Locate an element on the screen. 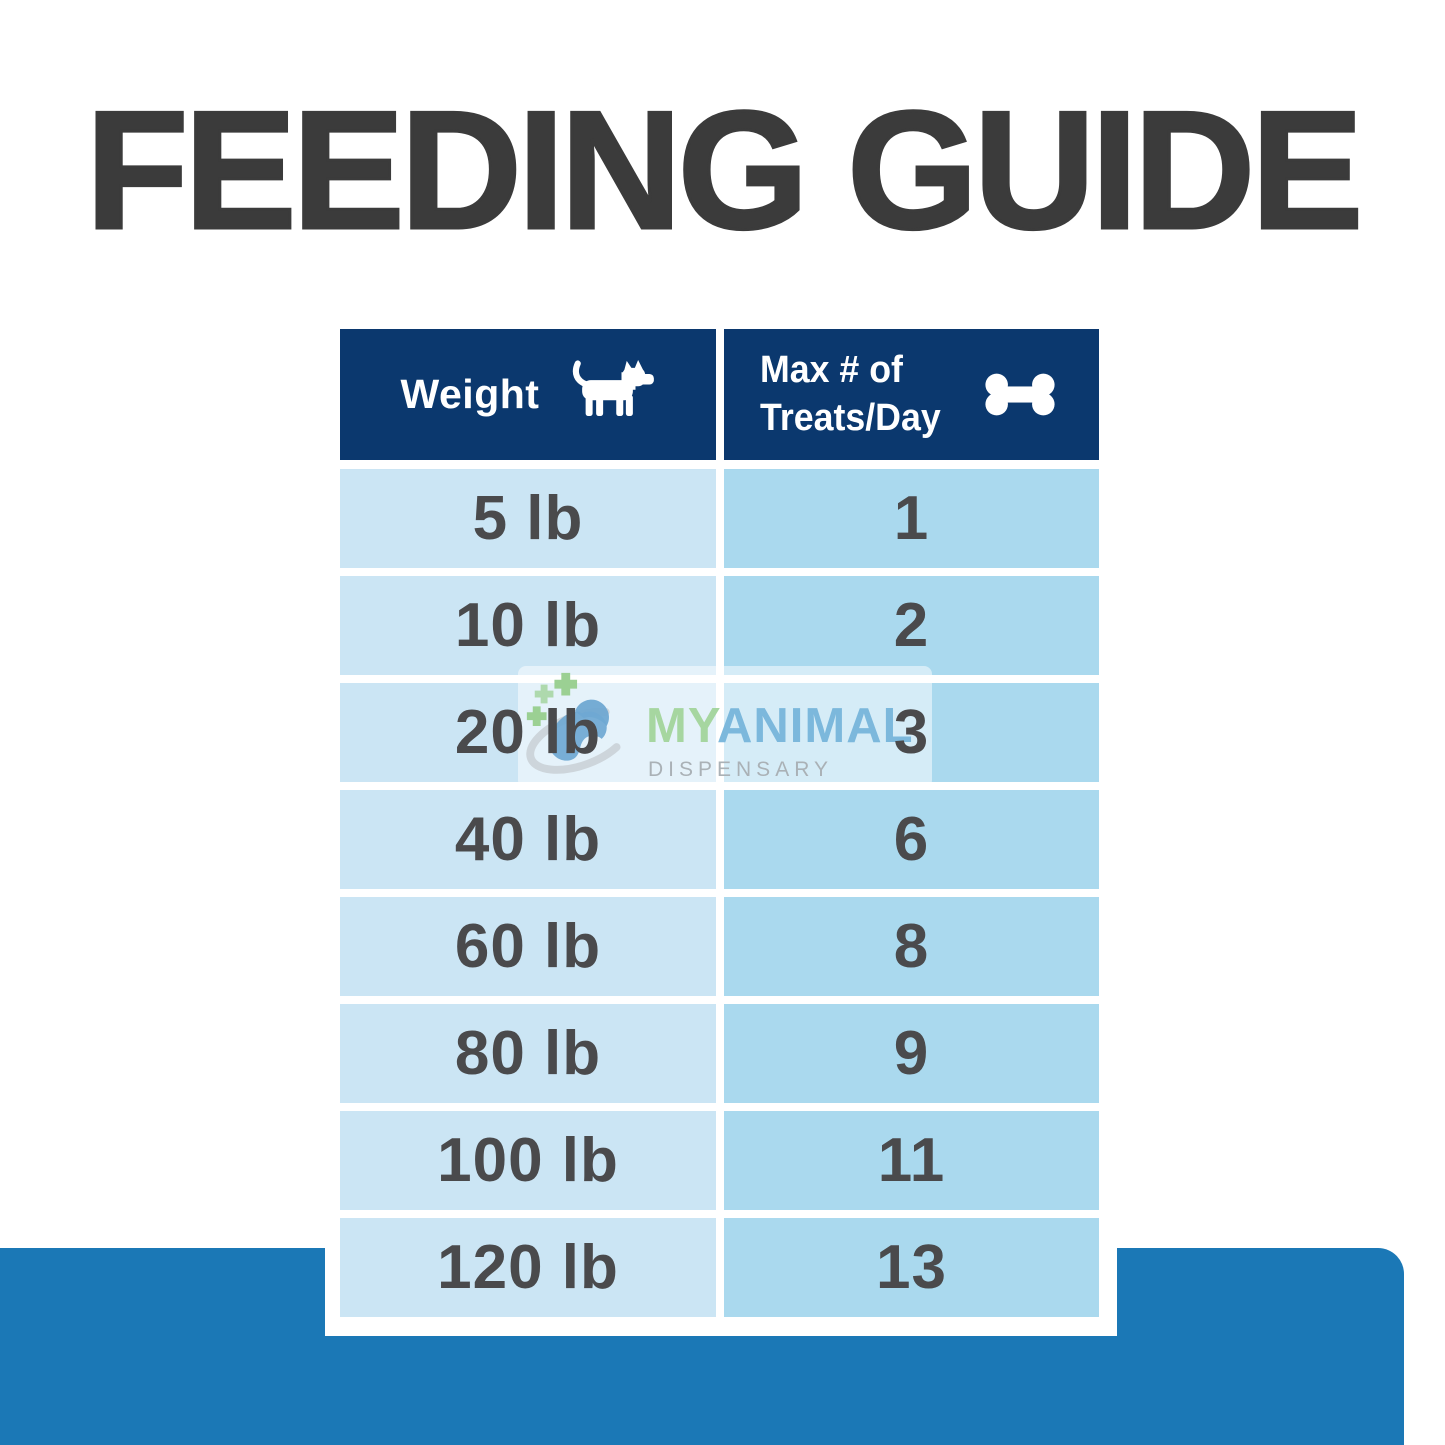  page-title: FEEDING GUIDE is located at coordinates (724, 170).